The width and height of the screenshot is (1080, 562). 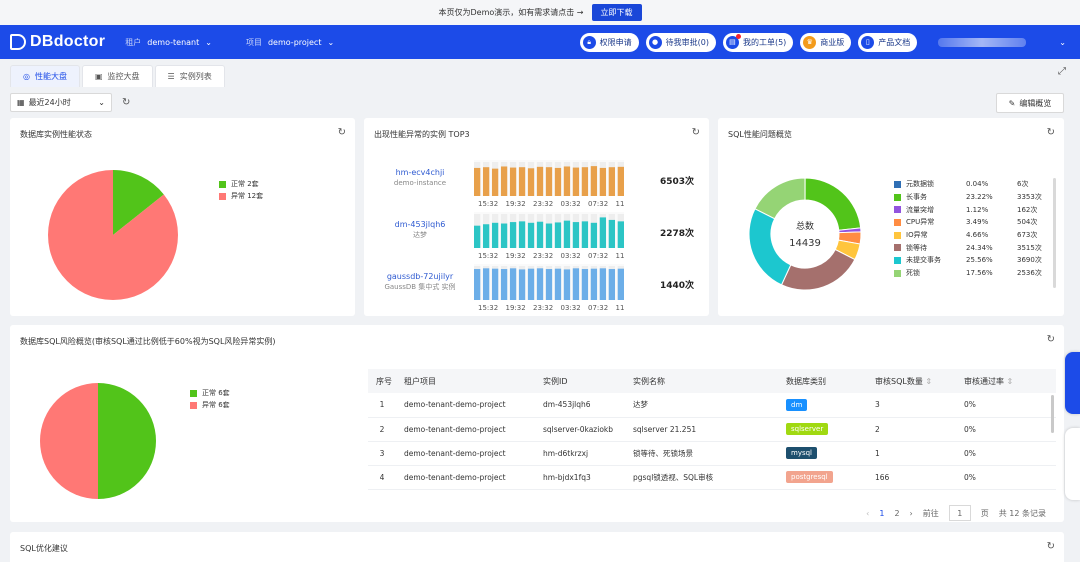 What do you see at coordinates (969, 273) in the screenshot?
I see `legend-item: 死锁 17.56% 2536次` at bounding box center [969, 273].